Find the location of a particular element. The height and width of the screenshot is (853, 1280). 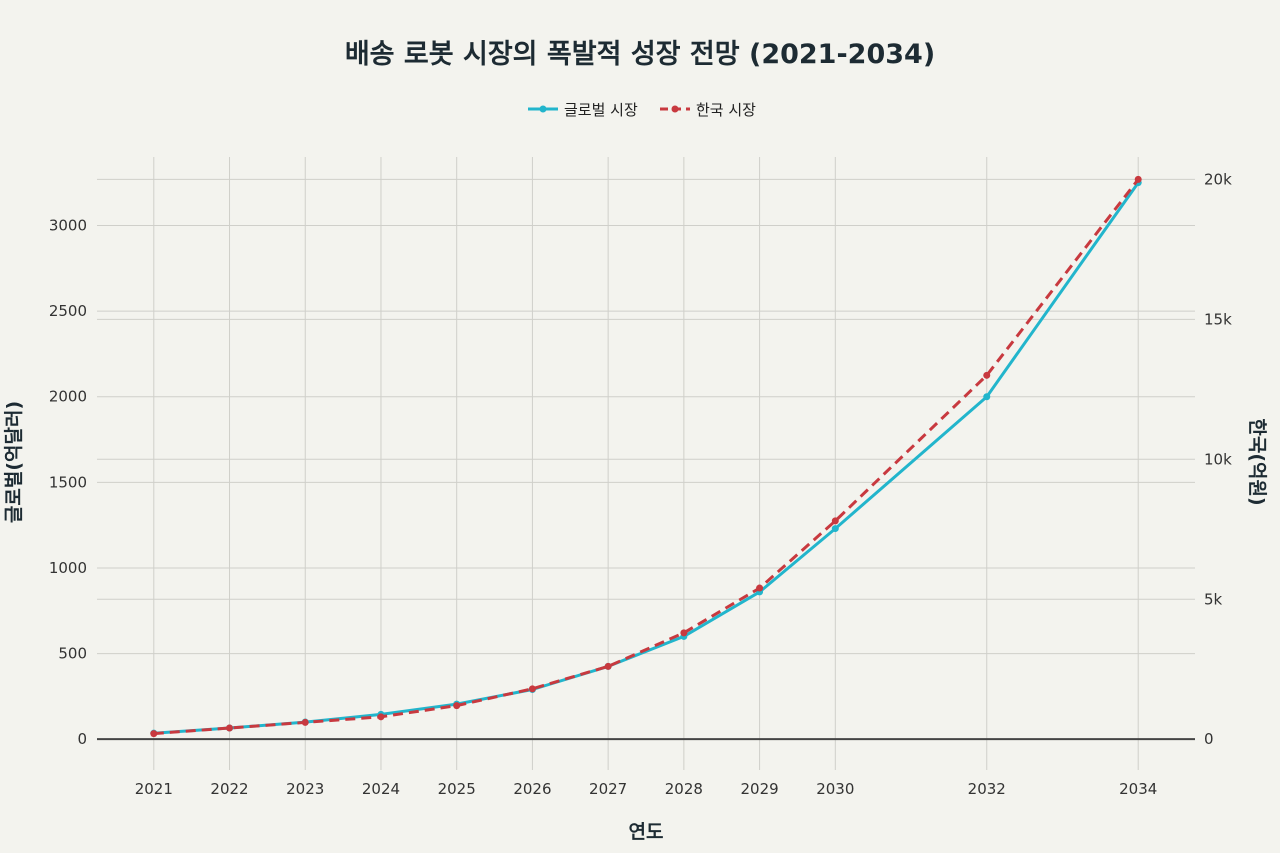

y-axis-left-title: 글로벌(억달러) is located at coordinates (14, 462).